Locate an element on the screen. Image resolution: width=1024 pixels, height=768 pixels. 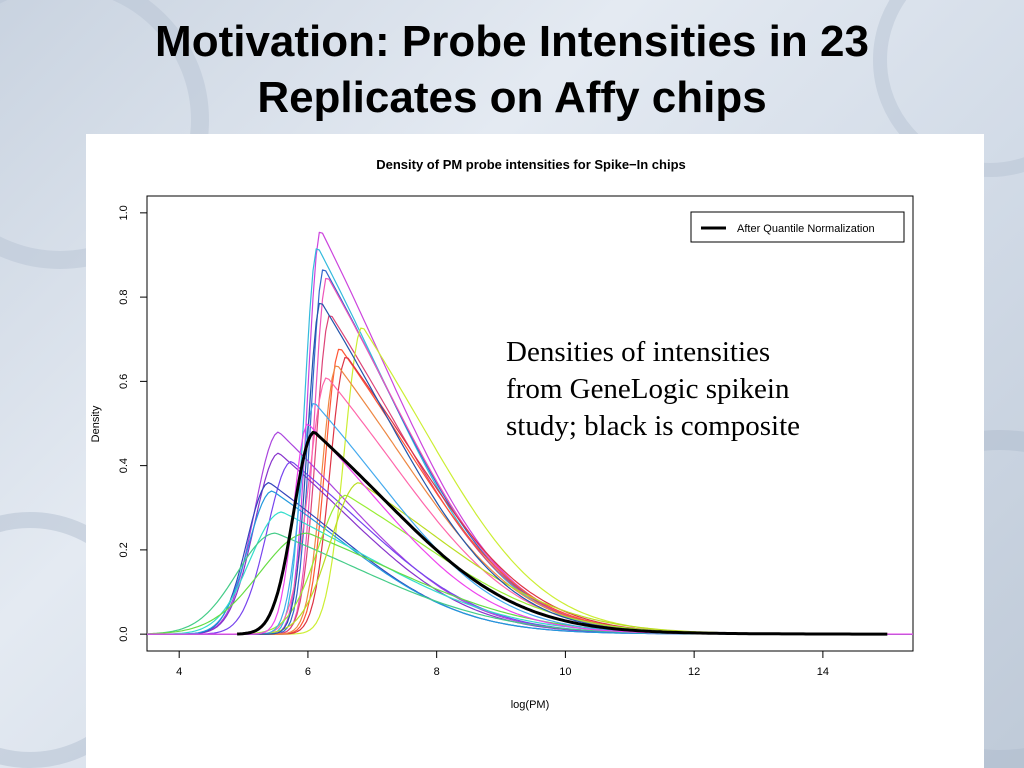
y-tick-label: 0.4 is located at coordinates (124, 465).